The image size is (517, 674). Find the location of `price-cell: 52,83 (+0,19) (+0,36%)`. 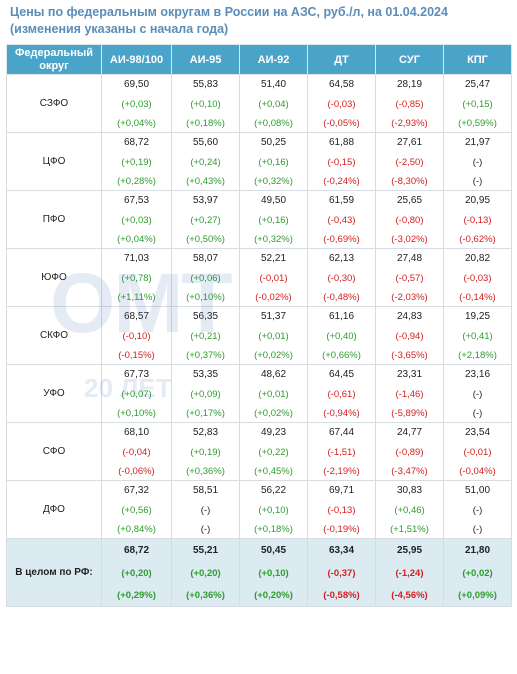

price-cell: 52,83 (+0,19) (+0,36%) is located at coordinates (205, 451).